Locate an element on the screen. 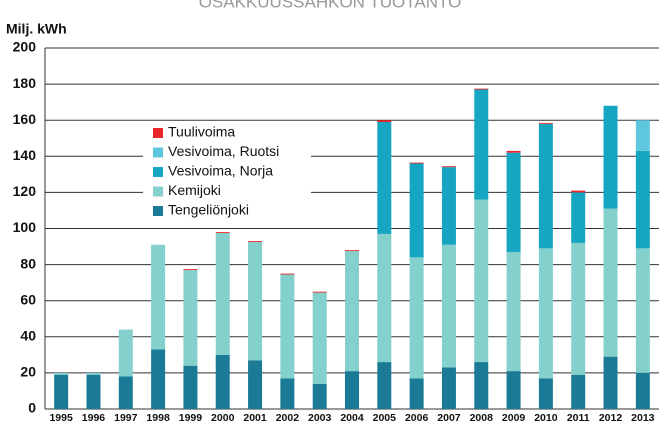 The image size is (659, 423). x-tick-label: 2011 is located at coordinates (578, 417).